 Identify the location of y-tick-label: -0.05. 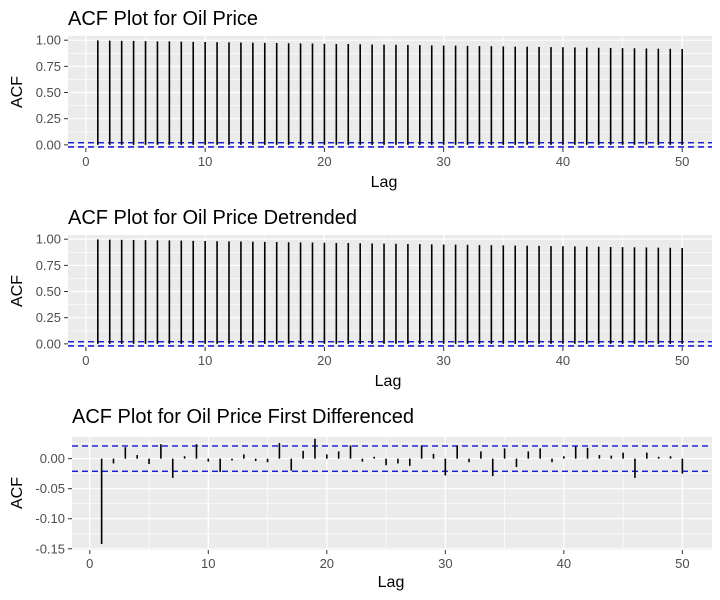
(50, 488).